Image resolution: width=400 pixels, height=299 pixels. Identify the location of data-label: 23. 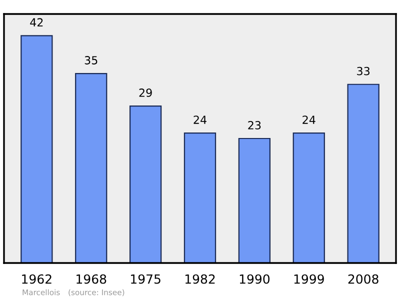
(254, 125).